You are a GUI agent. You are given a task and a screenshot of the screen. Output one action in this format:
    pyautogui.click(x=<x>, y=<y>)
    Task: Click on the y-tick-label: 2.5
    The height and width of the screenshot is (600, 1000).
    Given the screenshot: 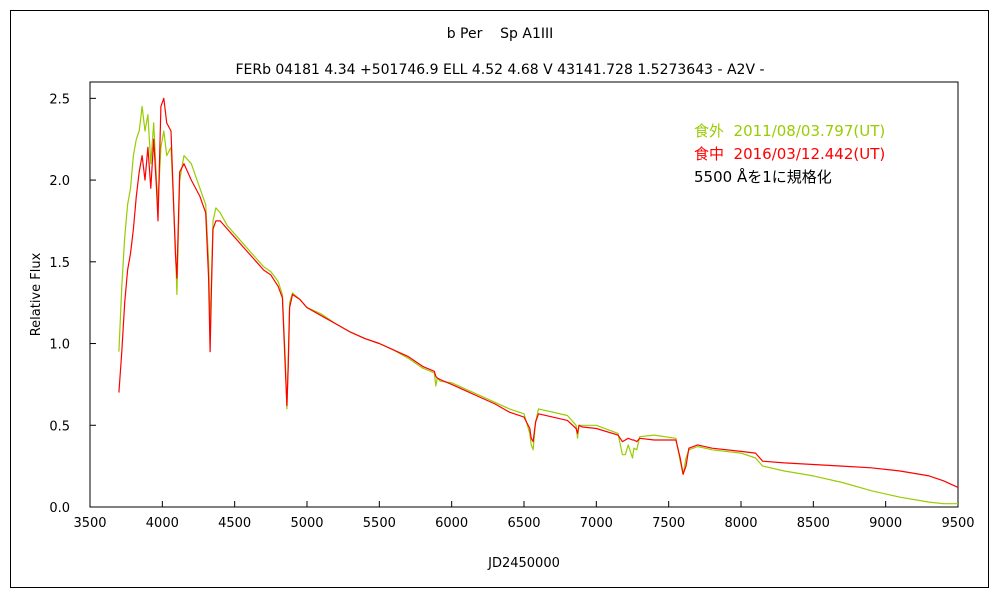 What is the action you would take?
    pyautogui.click(x=59, y=99)
    